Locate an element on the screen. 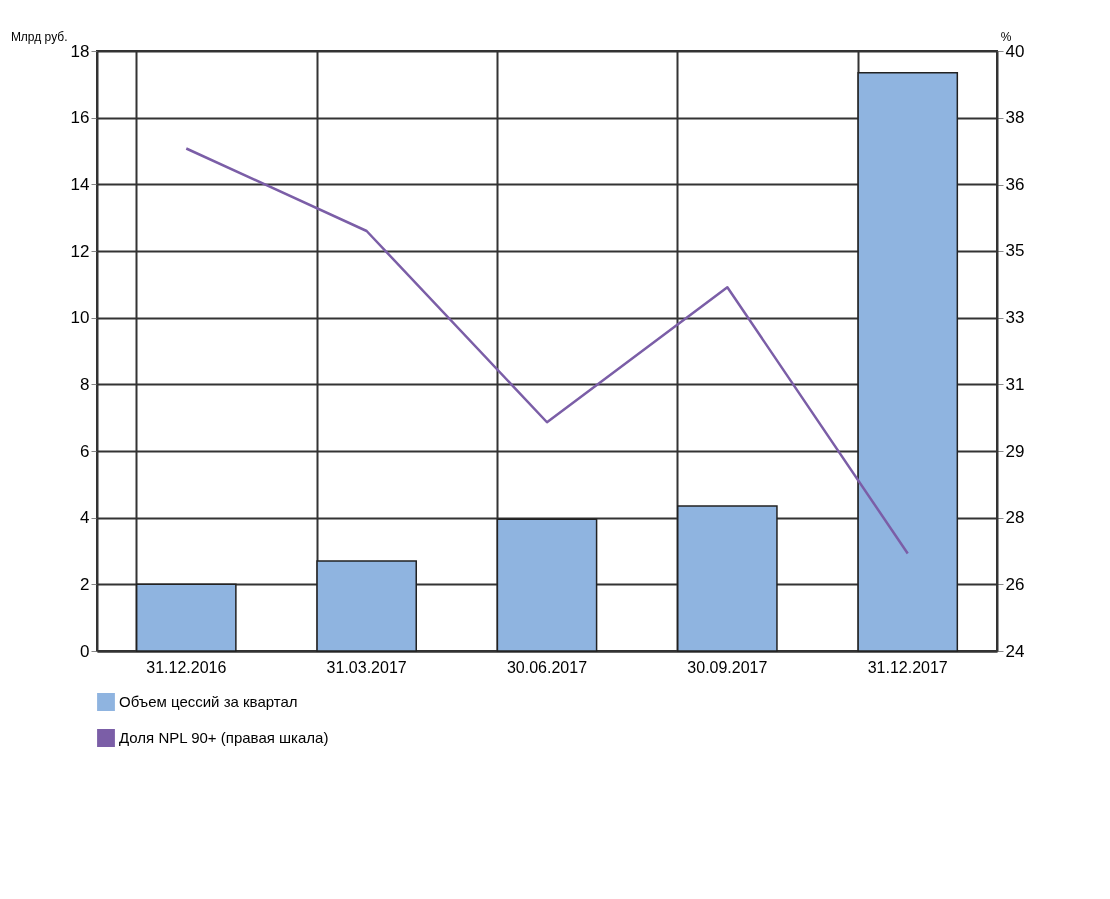 The image size is (1110, 899). y-tick-label: 4 is located at coordinates (85, 518).